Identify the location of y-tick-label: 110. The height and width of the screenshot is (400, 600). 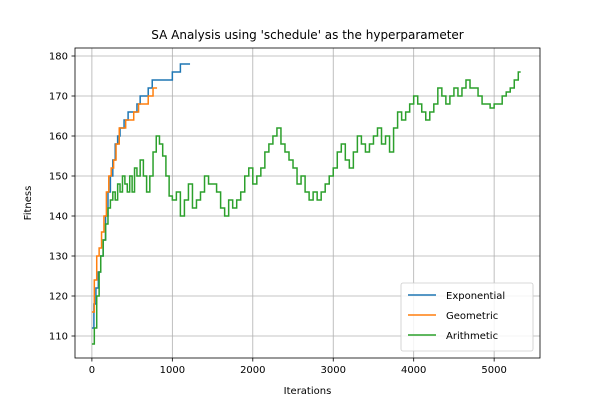
(58, 337).